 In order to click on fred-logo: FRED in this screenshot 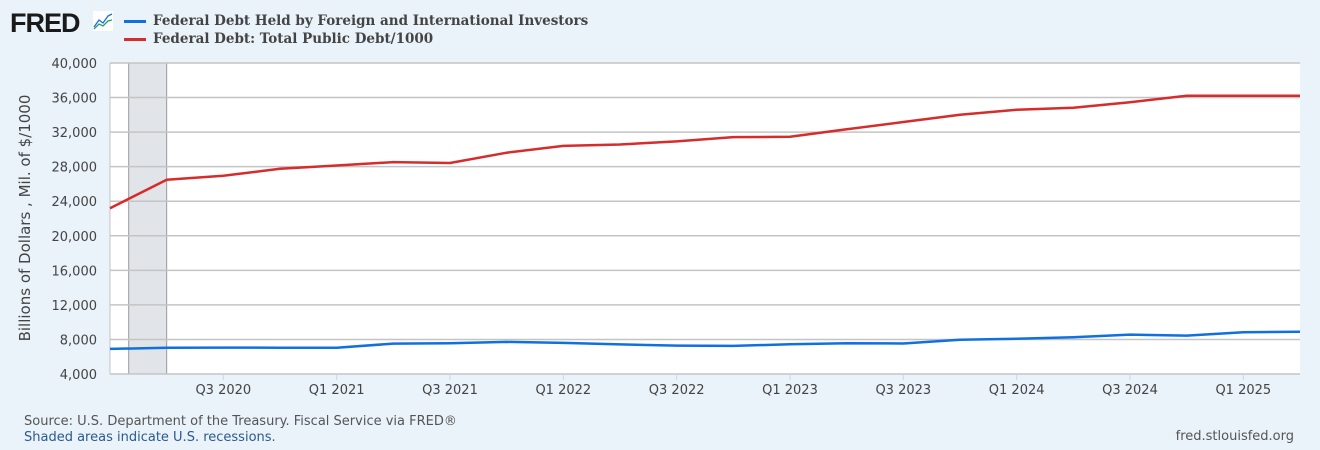, I will do `click(45, 23)`.